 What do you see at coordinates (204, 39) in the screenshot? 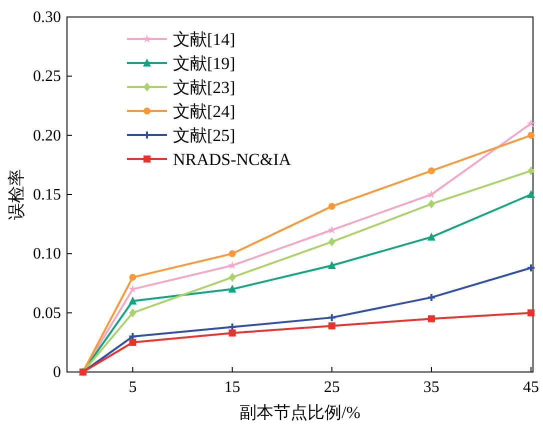
I see `legend-label: 文献[14]` at bounding box center [204, 39].